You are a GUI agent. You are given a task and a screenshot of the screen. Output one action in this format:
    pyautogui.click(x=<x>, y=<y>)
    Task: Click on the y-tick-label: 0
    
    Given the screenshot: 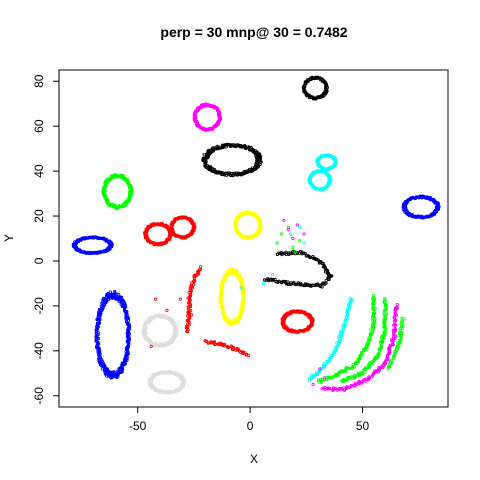 What is the action you would take?
    pyautogui.click(x=39, y=260)
    